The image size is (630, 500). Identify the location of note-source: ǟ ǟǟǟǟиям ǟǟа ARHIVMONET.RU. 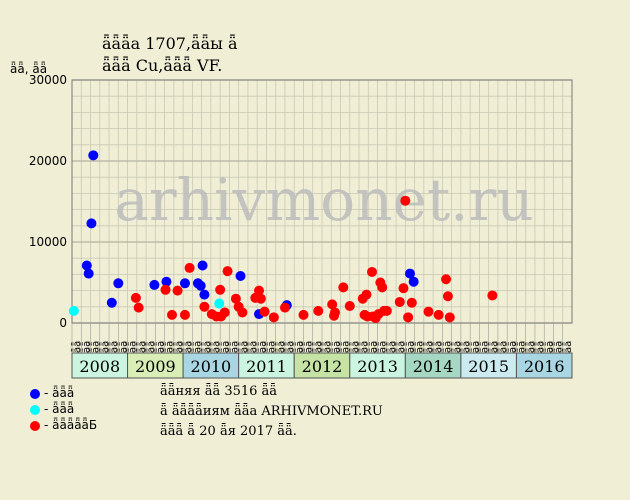
(271, 411).